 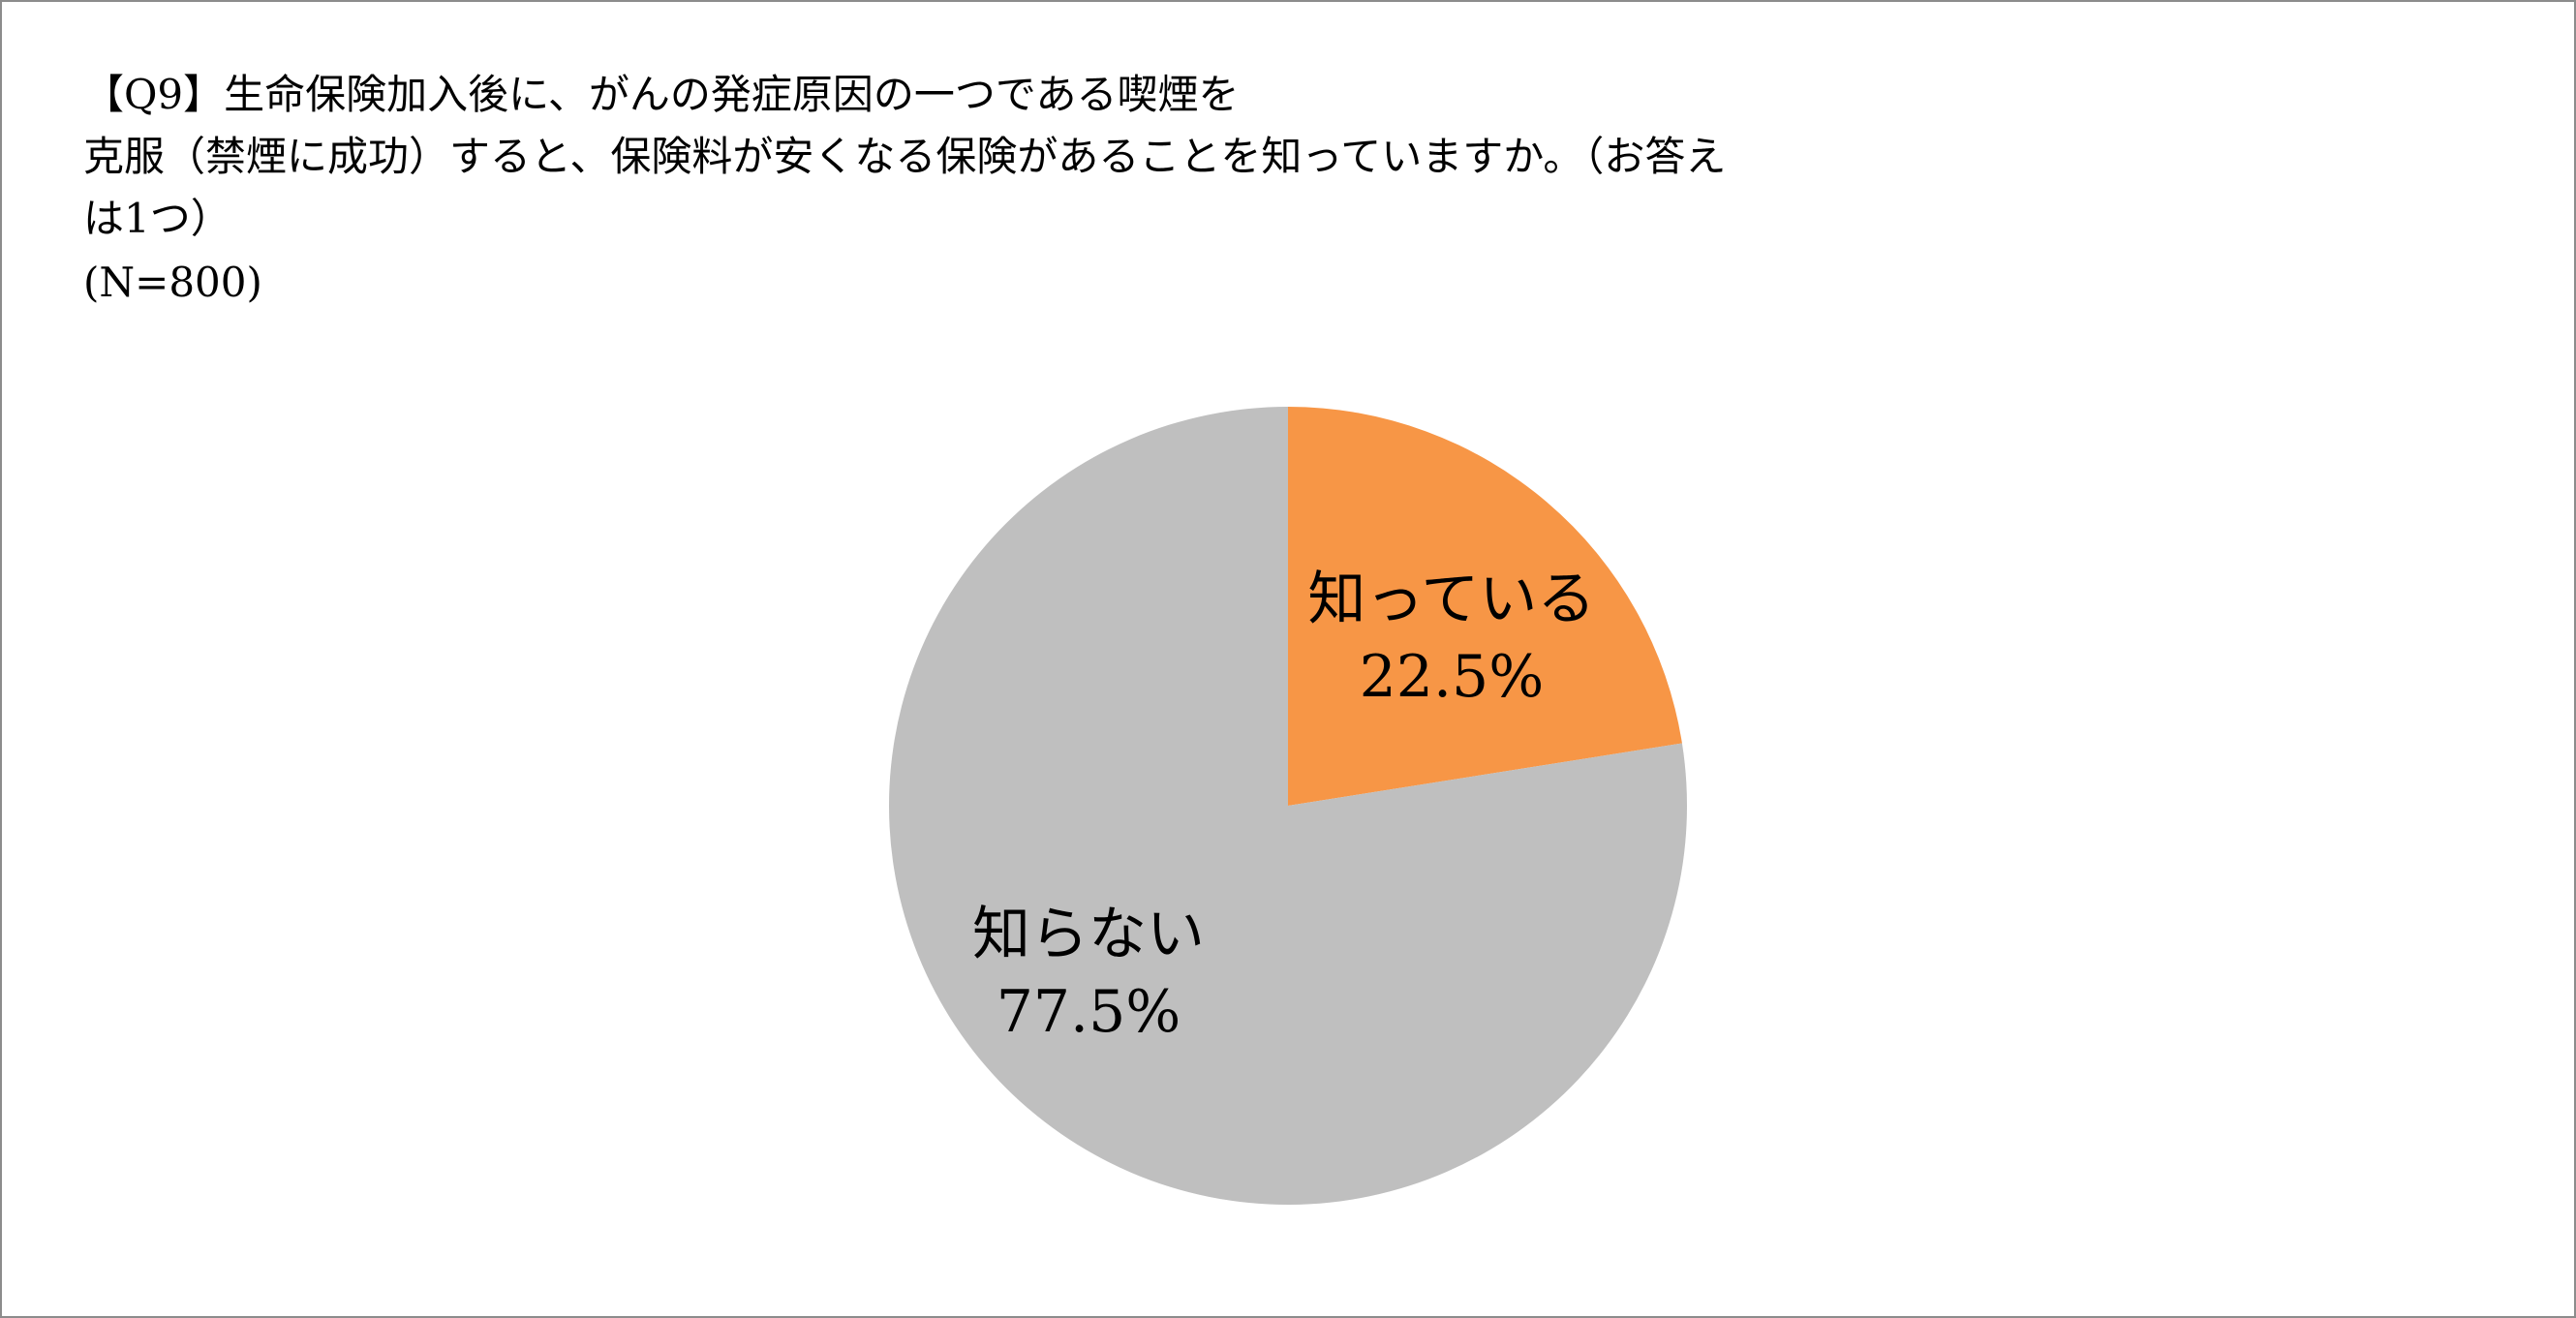 I want to click on chart-title-line-3: は1つ）, so click(x=157, y=218).